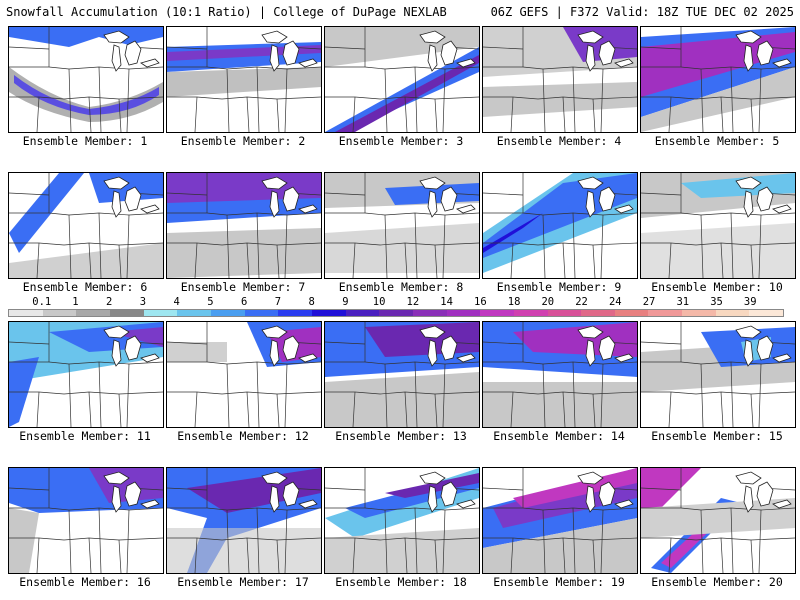 The width and height of the screenshot is (800, 600). I want to click on colorbar-tick-label: 4, so click(176, 302).